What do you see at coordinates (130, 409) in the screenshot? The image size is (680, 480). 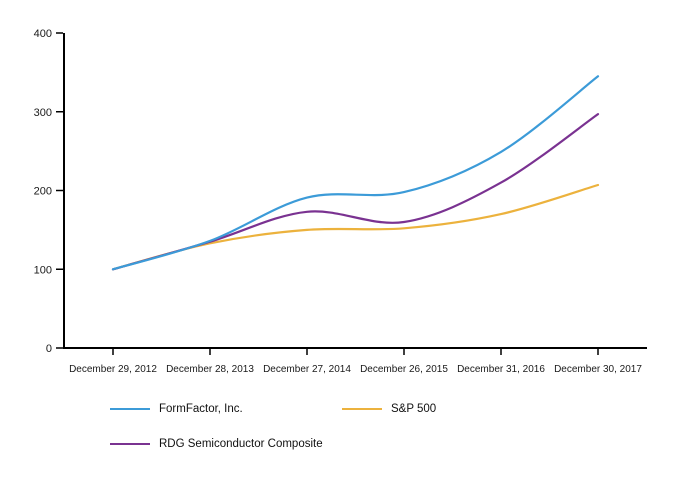 I see `legend-swatch-formfactor` at bounding box center [130, 409].